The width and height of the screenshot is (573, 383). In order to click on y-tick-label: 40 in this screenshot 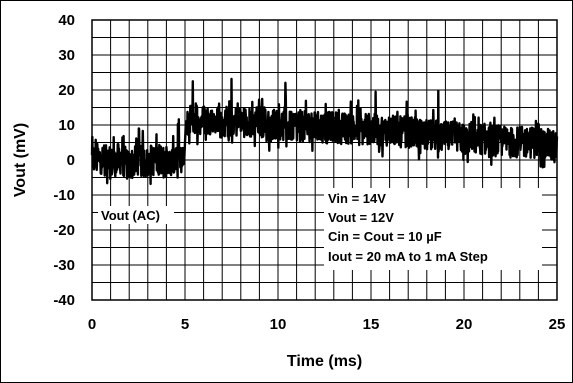, I will do `click(66, 20)`.